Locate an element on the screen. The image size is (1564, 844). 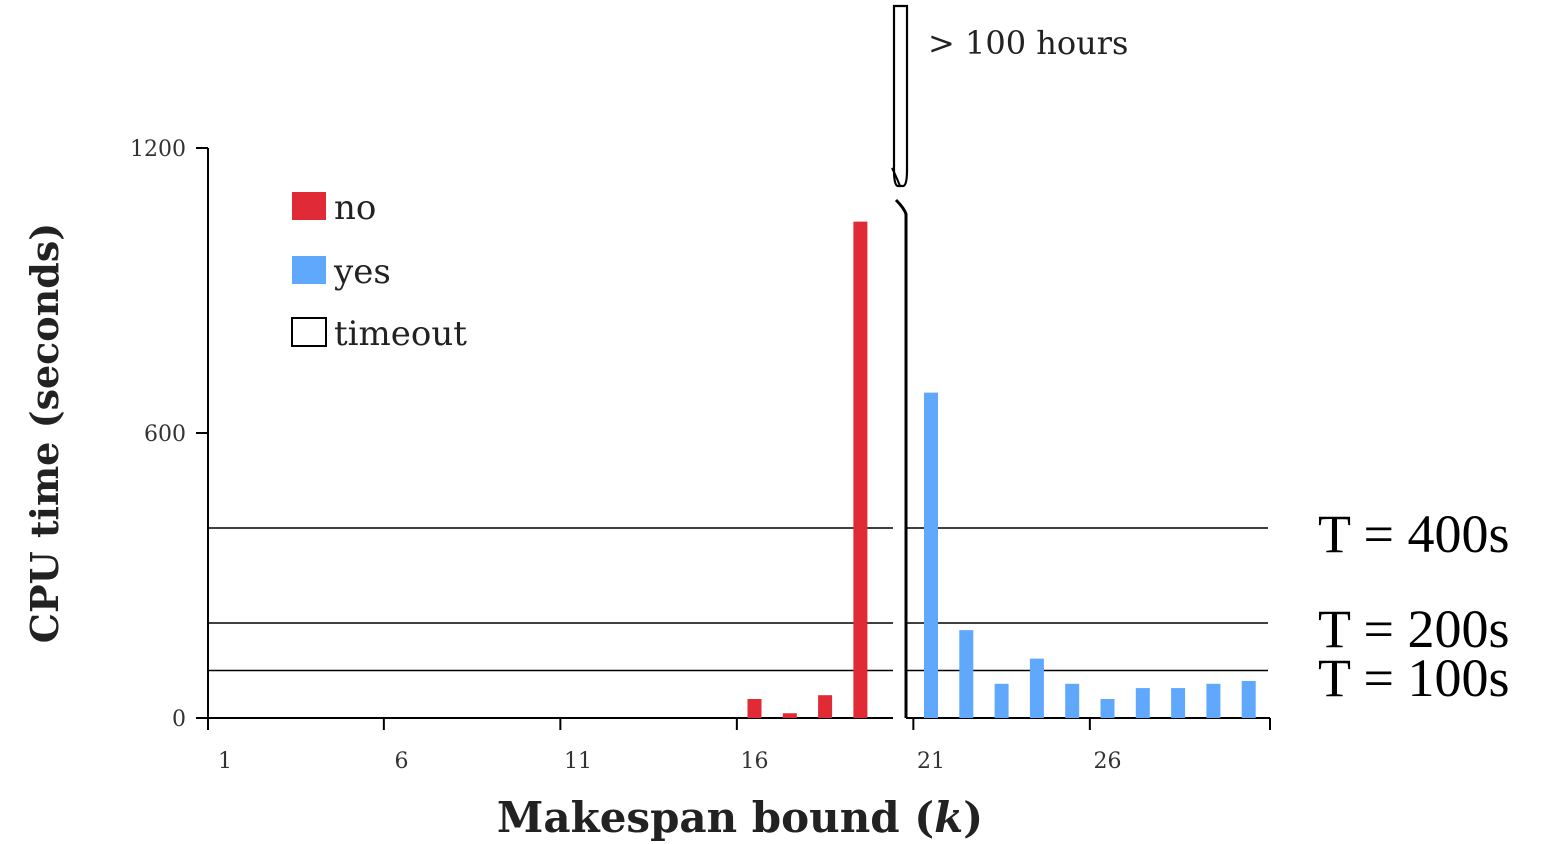
y-axis-title: CPU time (seconds) is located at coordinates (44, 433).